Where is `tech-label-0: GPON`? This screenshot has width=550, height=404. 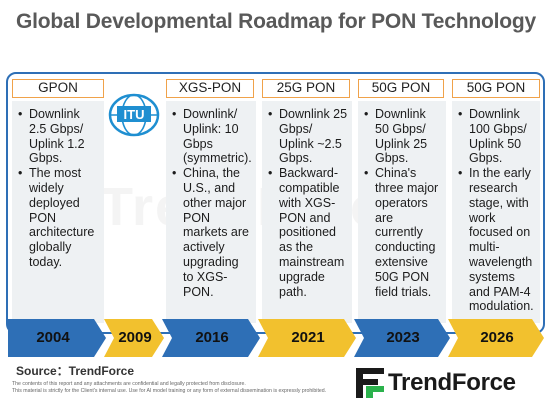
tech-label-0: GPON is located at coordinates (58, 88).